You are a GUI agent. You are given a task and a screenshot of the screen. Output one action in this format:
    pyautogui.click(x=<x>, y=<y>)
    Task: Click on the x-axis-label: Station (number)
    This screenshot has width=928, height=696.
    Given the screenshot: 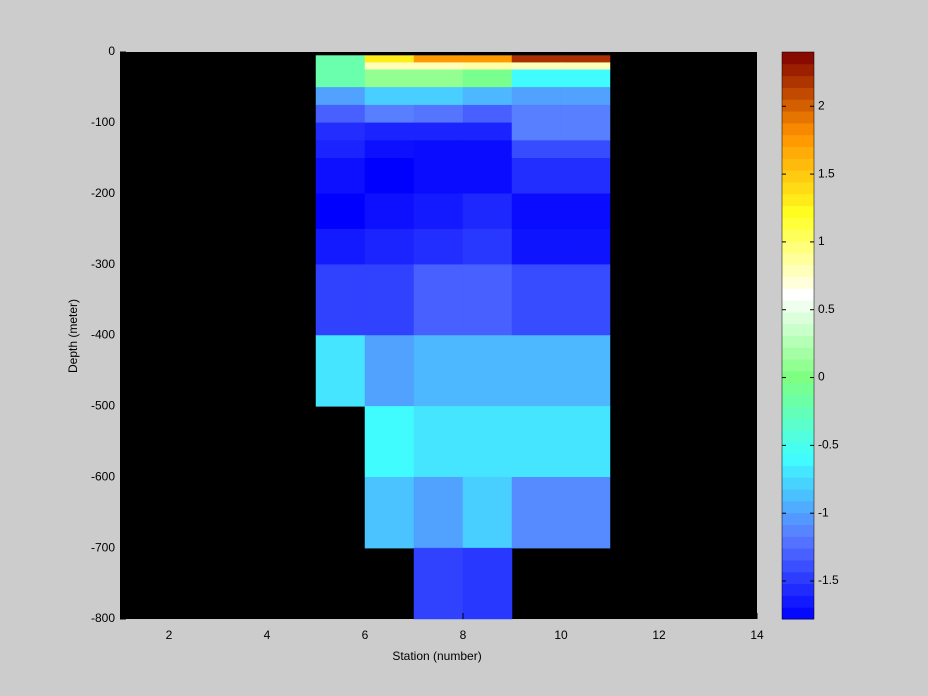 What is the action you would take?
    pyautogui.click(x=436, y=656)
    